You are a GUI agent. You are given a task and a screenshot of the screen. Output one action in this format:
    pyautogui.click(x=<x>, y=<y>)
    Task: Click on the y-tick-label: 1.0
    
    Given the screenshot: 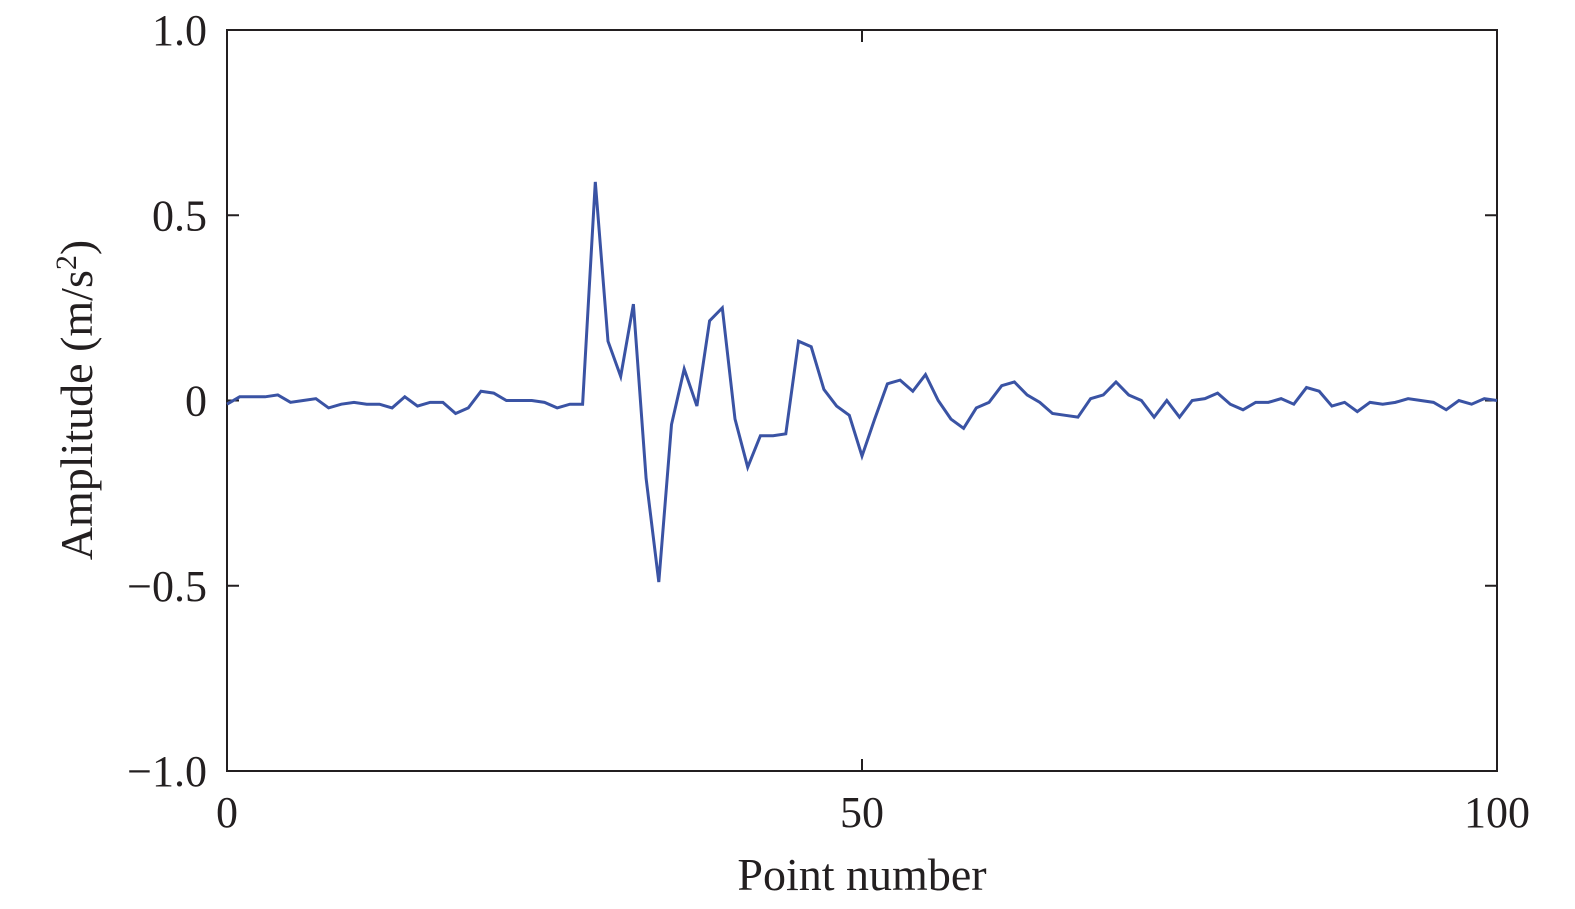 What is the action you would take?
    pyautogui.click(x=179, y=30)
    